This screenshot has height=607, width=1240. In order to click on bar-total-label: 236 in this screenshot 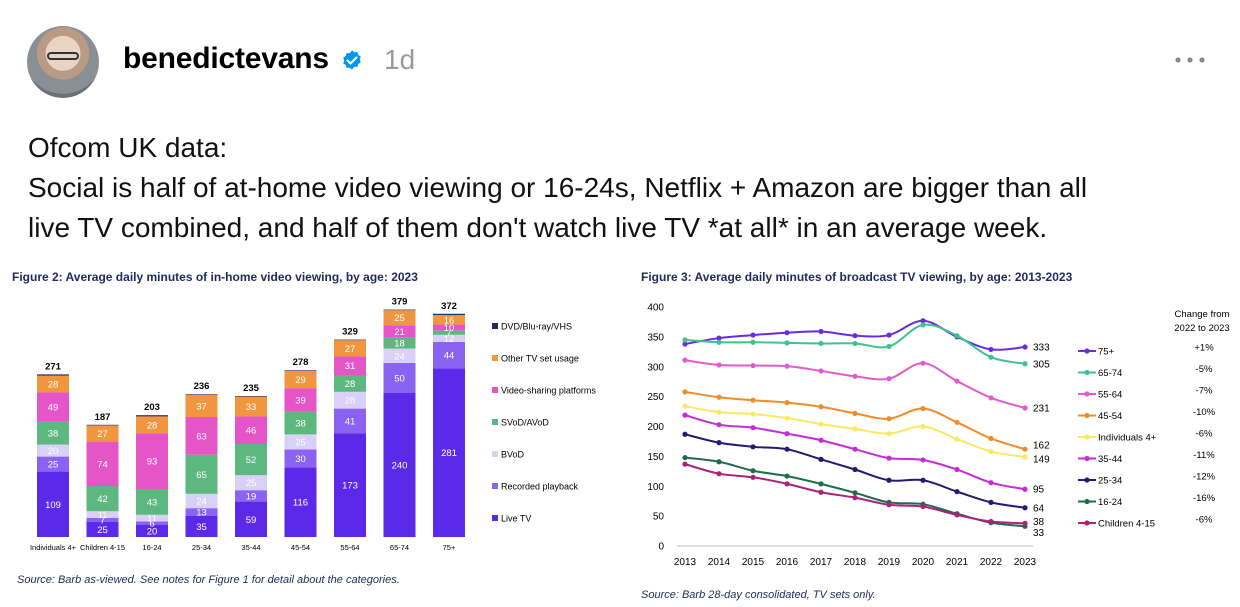, I will do `click(202, 386)`.